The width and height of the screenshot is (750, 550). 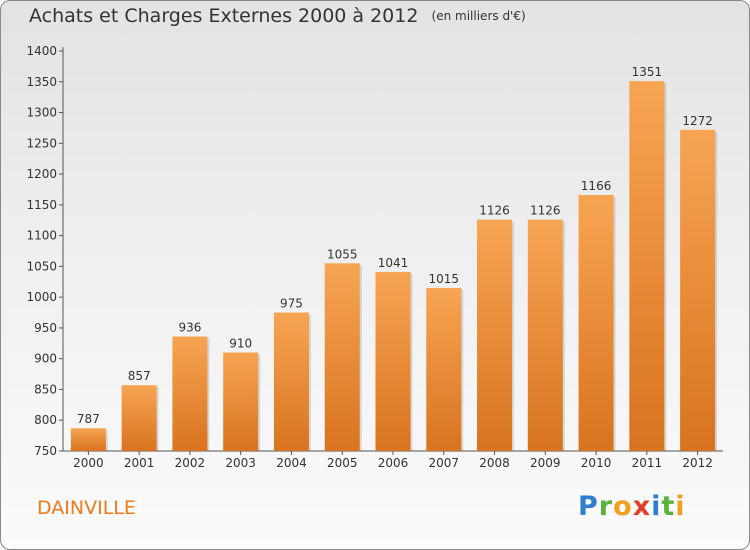 What do you see at coordinates (495, 335) in the screenshot?
I see `bar-2008` at bounding box center [495, 335].